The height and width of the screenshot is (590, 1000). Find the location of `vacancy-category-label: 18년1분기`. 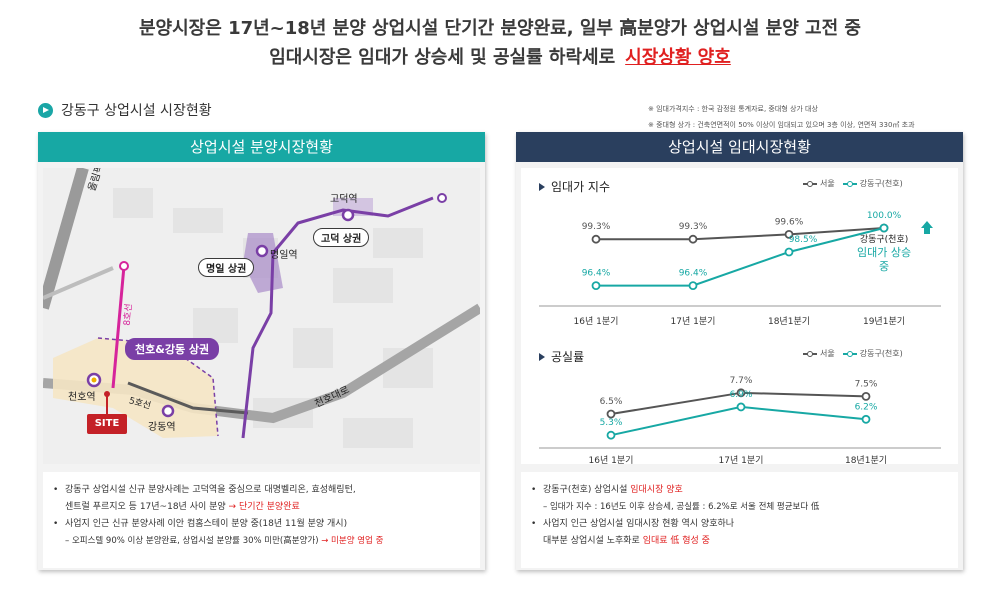

vacancy-category-label: 18년1분기 is located at coordinates (866, 460).